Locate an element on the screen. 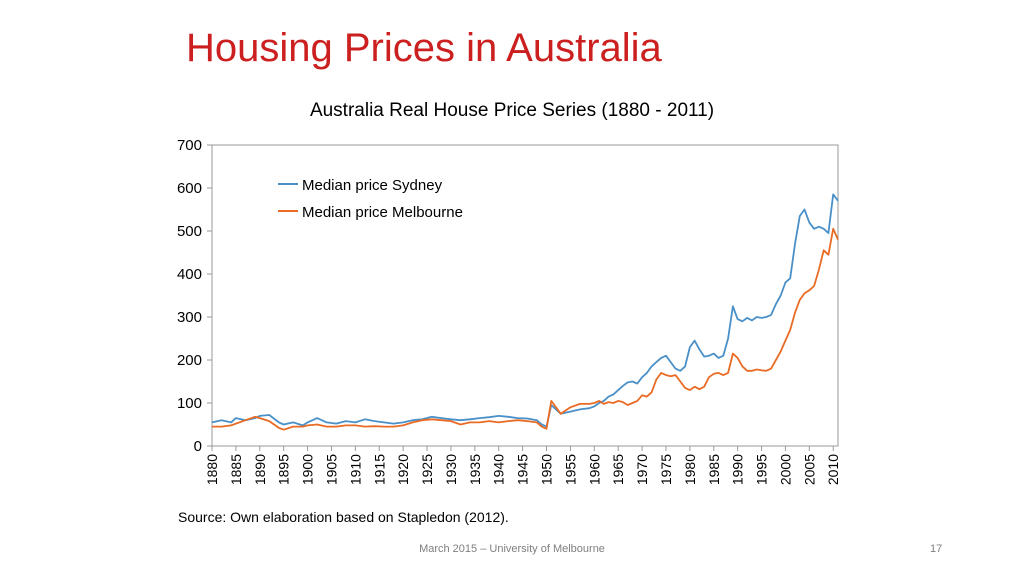 The image size is (1024, 576). x-tick-label: 1960 is located at coordinates (594, 469).